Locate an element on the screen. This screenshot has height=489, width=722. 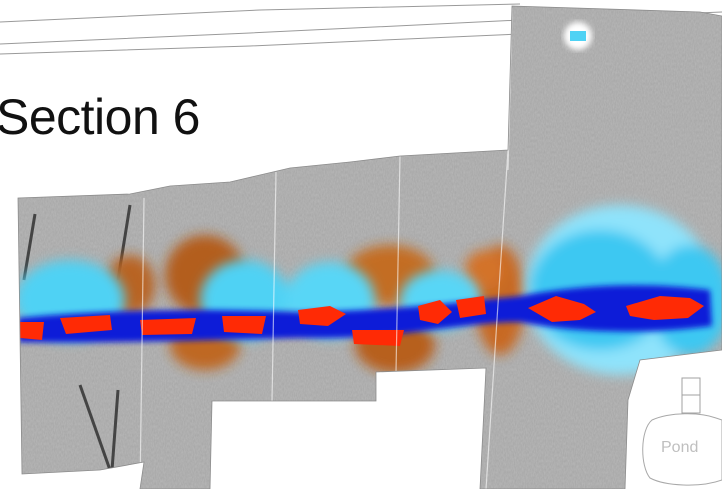
positive-anomaly-core is located at coordinates (362, 321).